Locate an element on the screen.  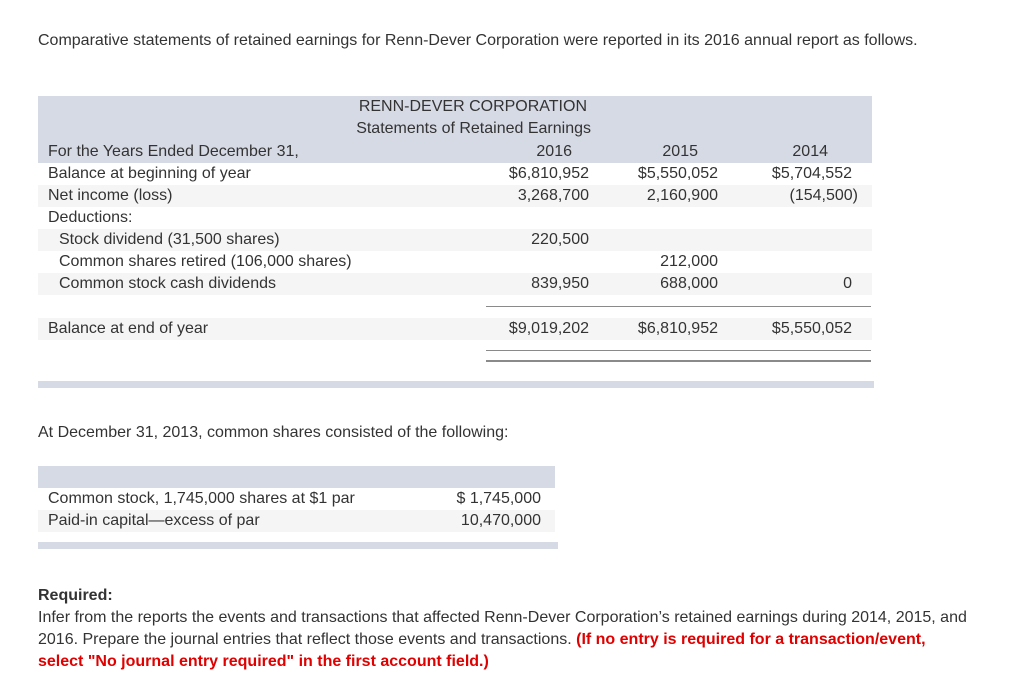
double-rule-top is located at coordinates (678, 350).